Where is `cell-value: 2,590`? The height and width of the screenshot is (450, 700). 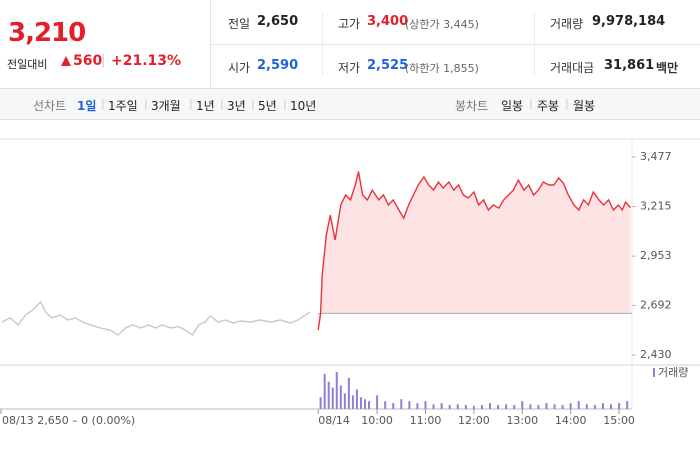
cell-value: 2,590 is located at coordinates (278, 65).